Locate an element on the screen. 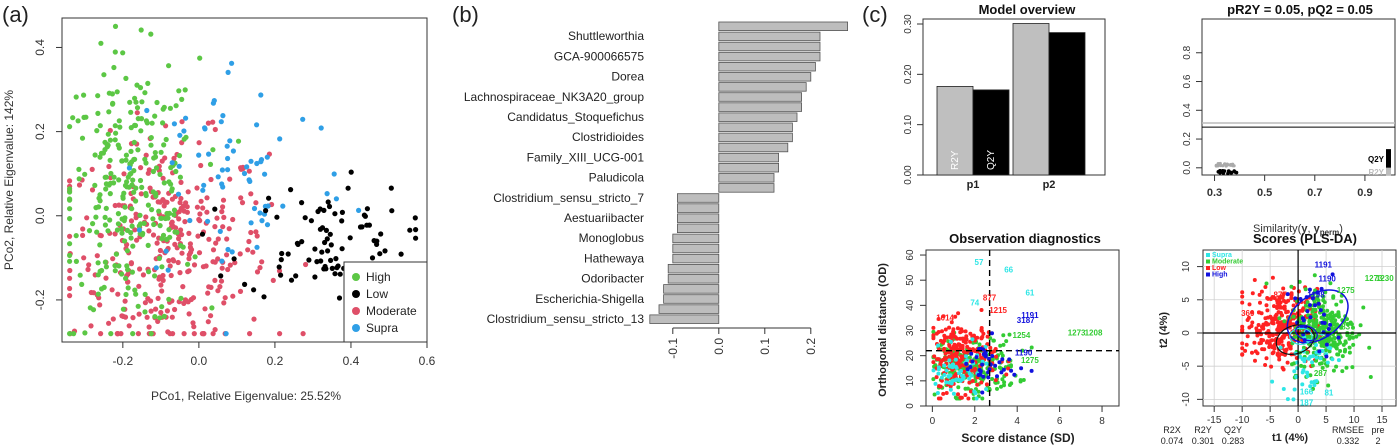 The width and height of the screenshot is (1400, 446). diagnostics-point-label: 1191 is located at coordinates (1030, 315).